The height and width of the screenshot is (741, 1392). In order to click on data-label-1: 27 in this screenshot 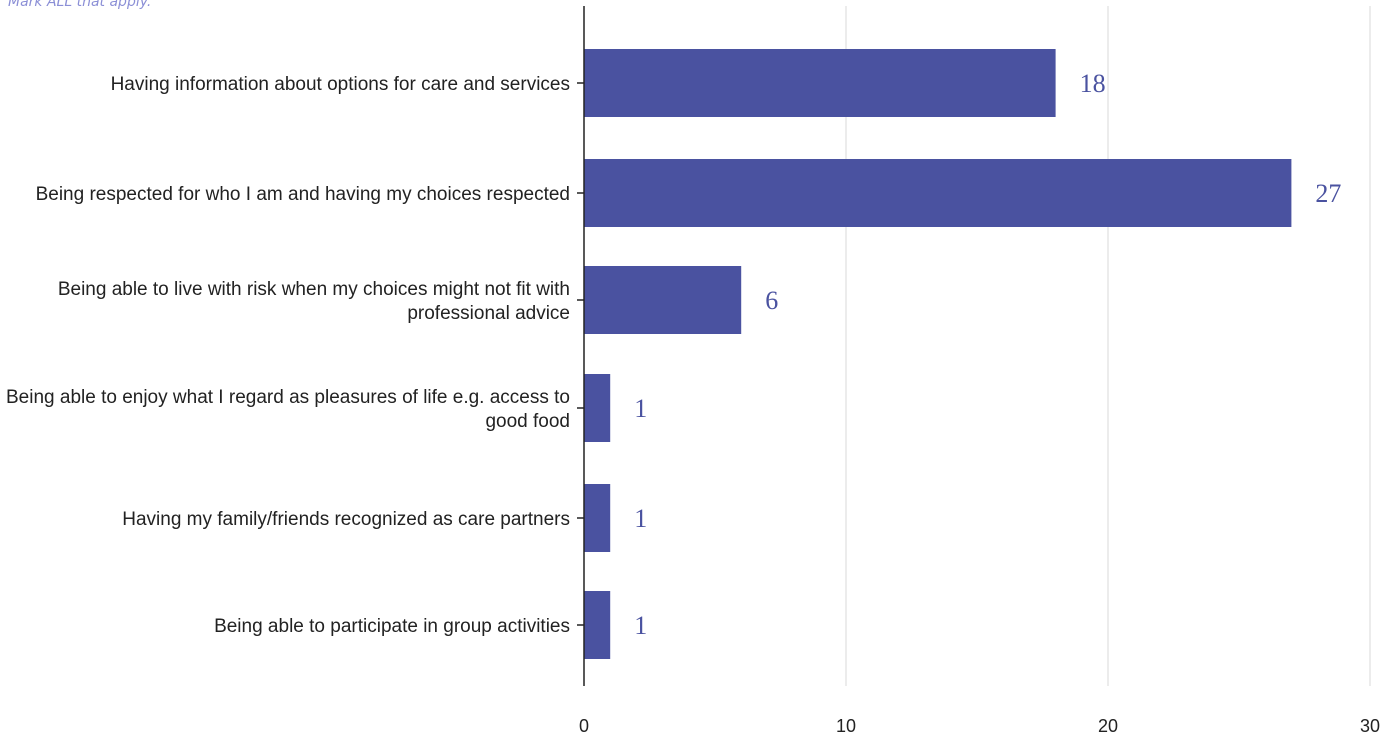, I will do `click(1328, 193)`.